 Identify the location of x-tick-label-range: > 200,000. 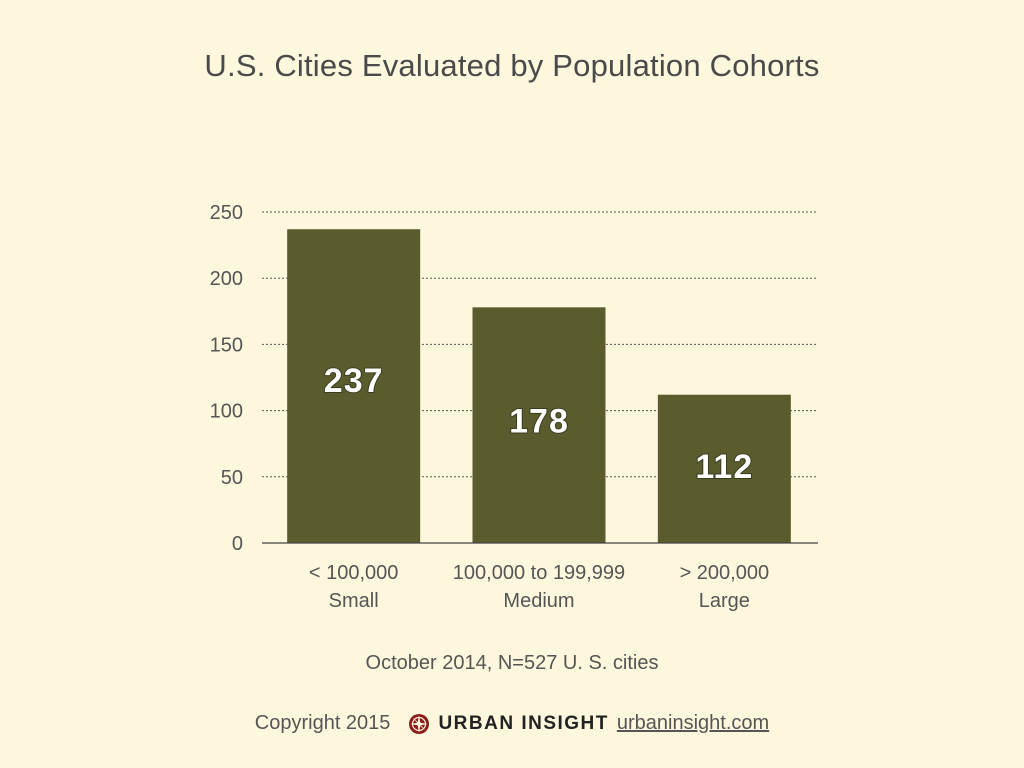
(725, 573).